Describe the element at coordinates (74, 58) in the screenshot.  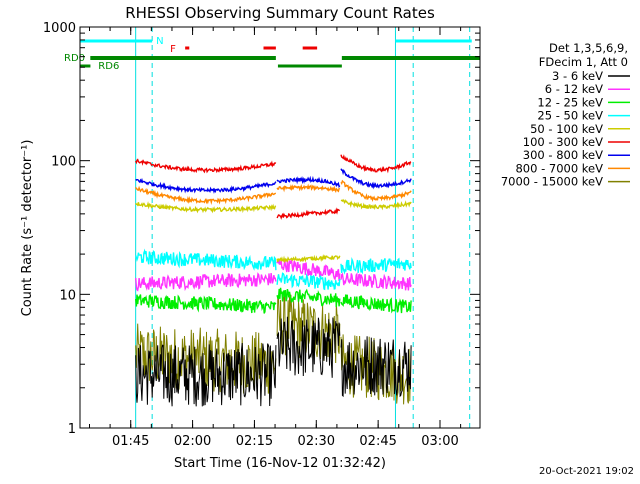
I see `rd0-flag-label: RD0` at that location.